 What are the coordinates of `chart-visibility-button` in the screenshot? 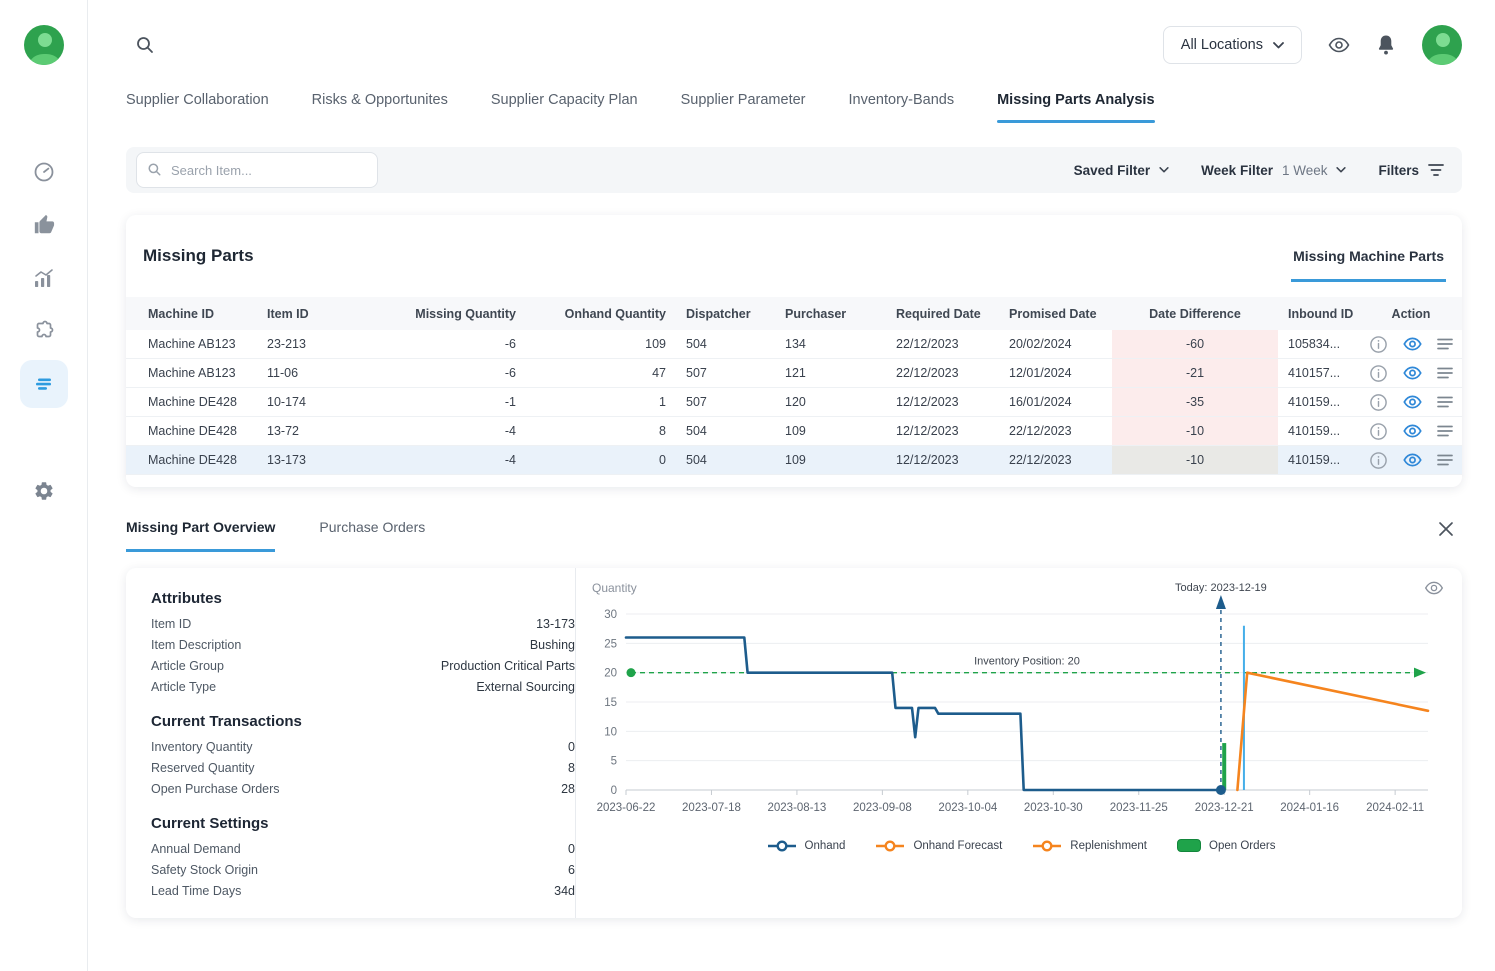 It's located at (1434, 589).